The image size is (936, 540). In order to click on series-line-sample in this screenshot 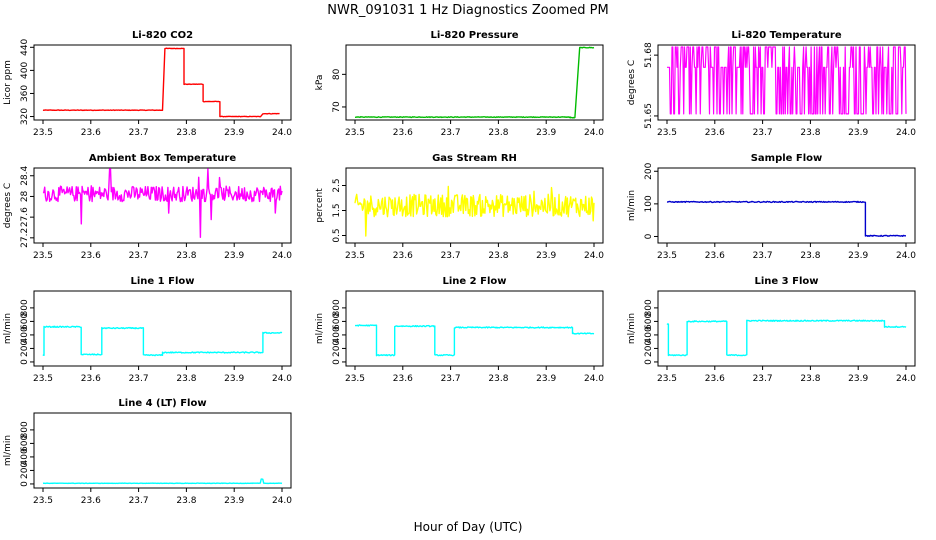, I will do `click(786, 218)`.